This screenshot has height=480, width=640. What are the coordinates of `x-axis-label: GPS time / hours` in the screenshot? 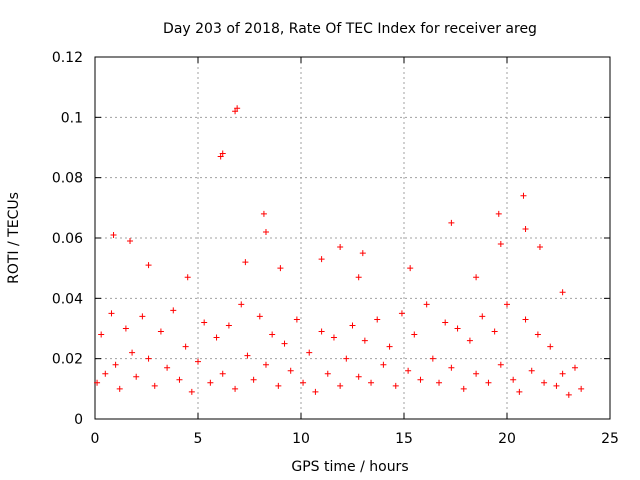 It's located at (349, 467).